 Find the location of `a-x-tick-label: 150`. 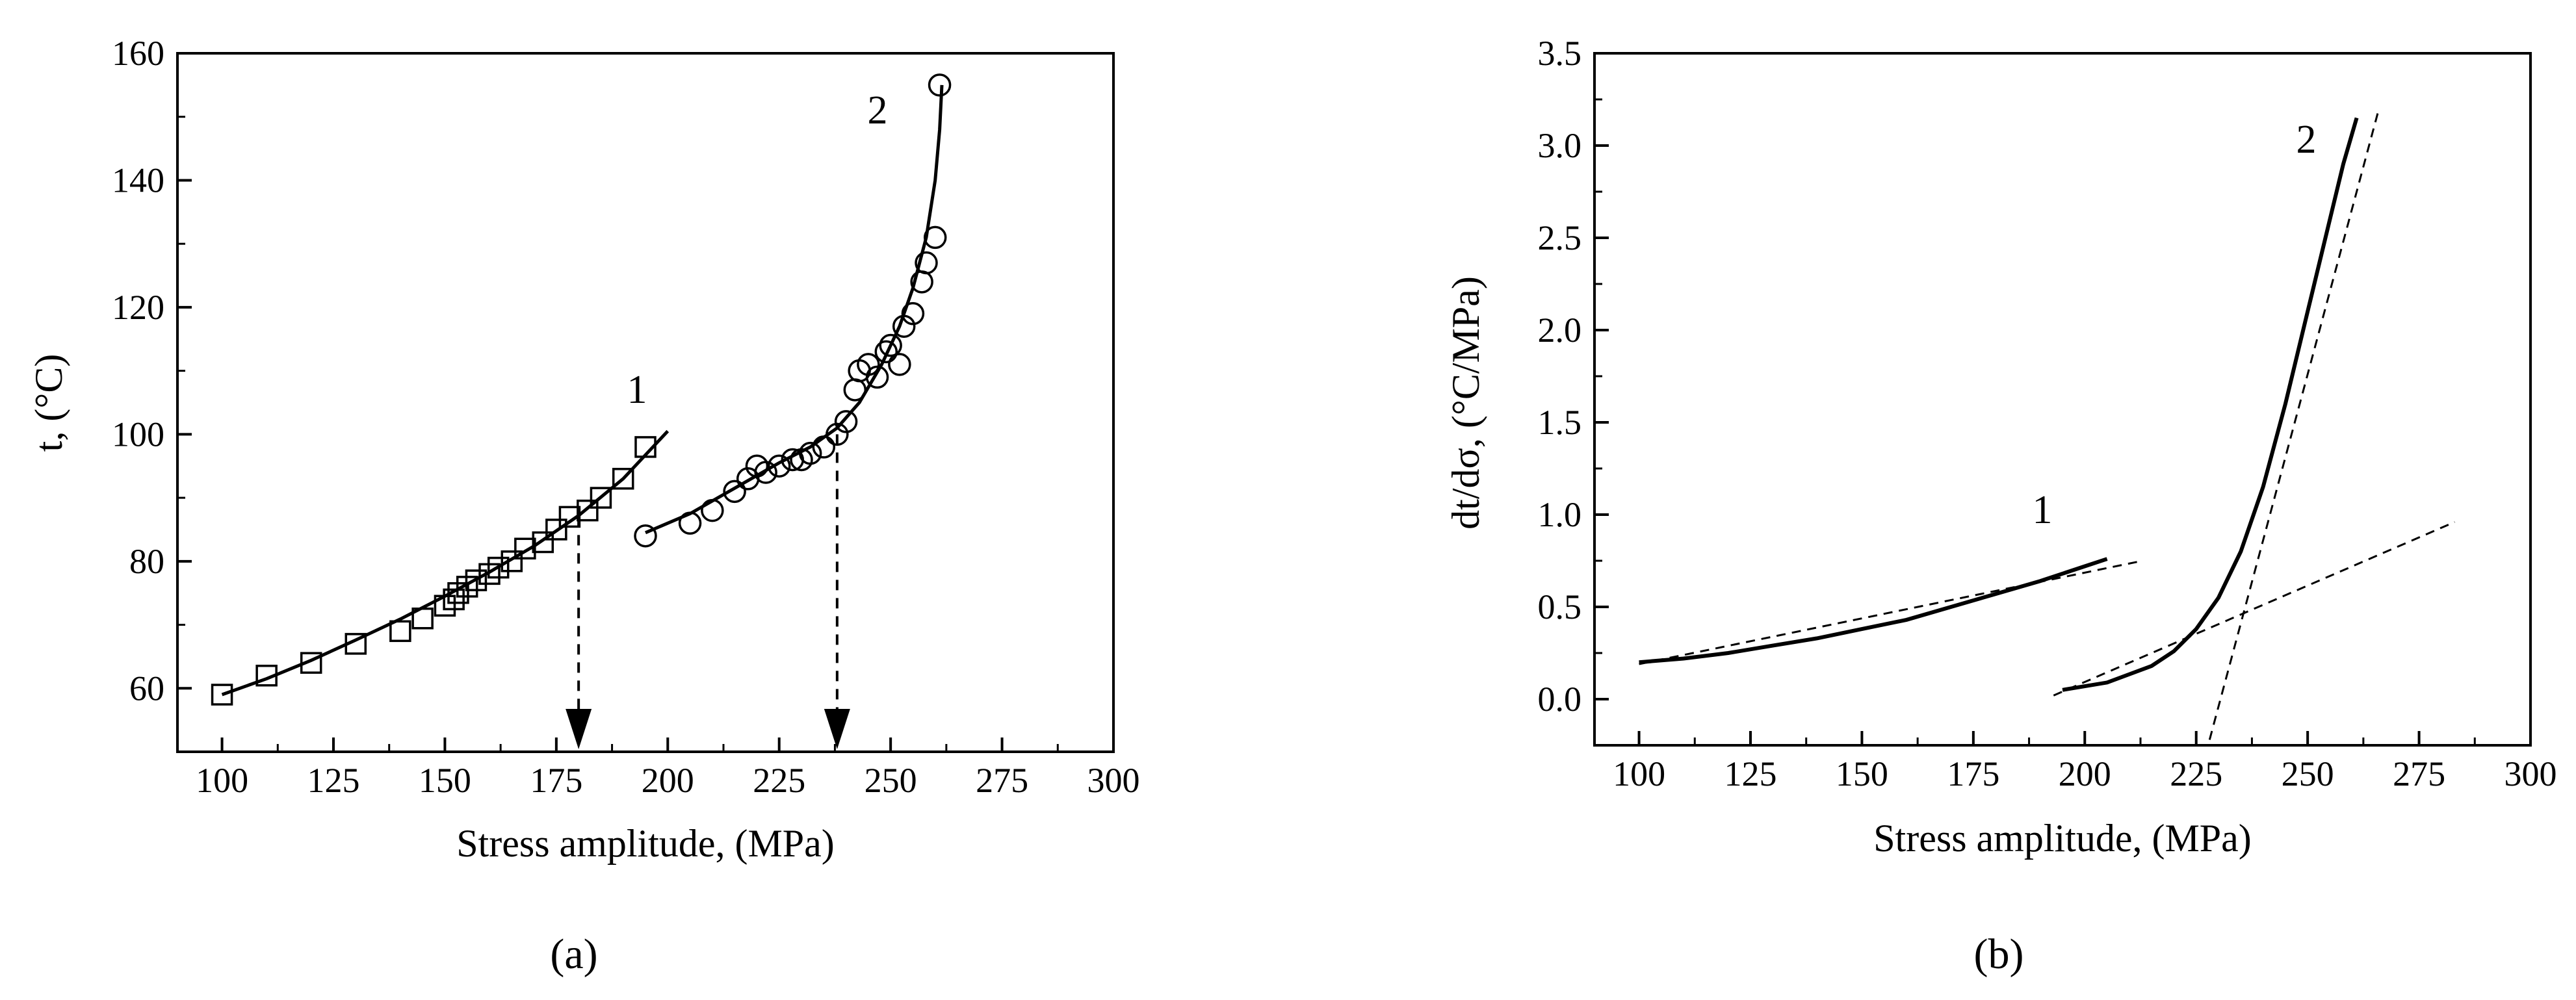

a-x-tick-label: 150 is located at coordinates (445, 780).